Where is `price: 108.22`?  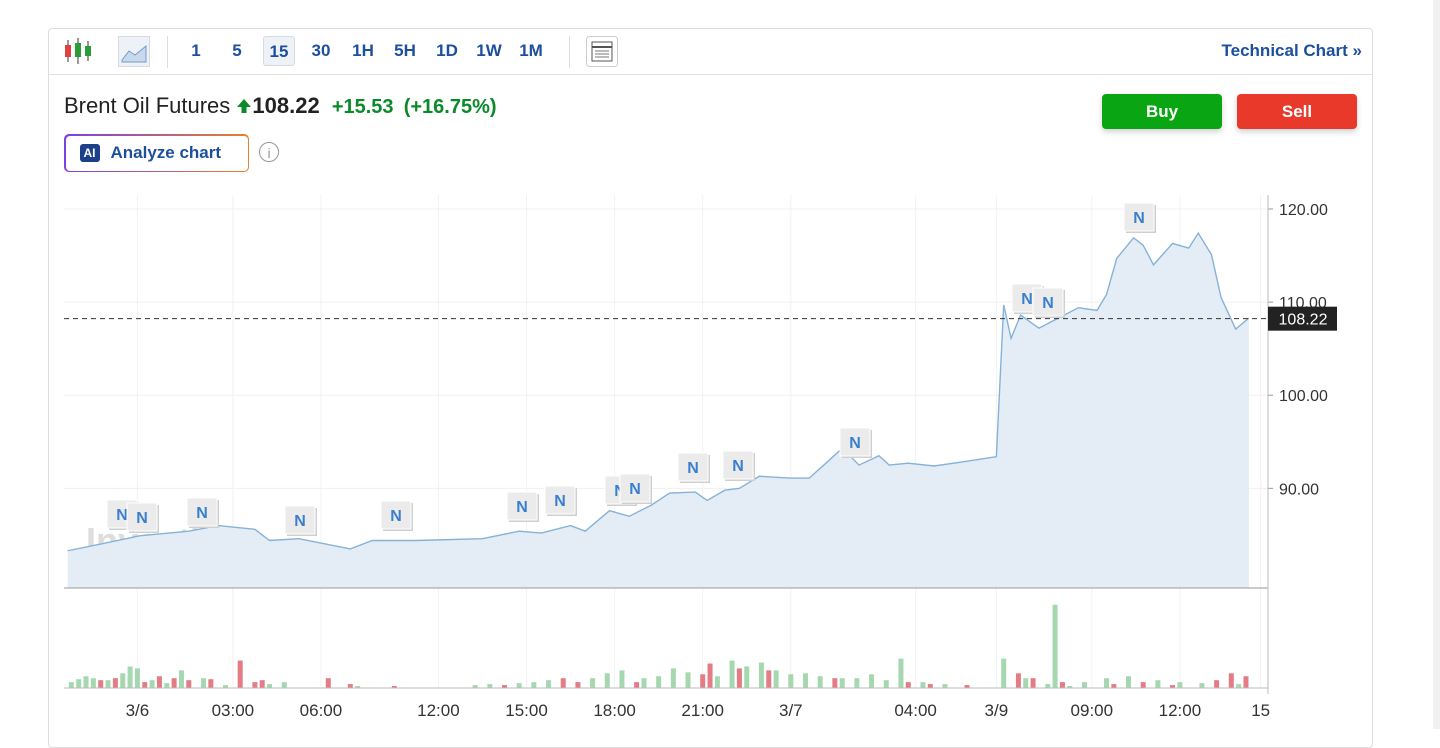 price: 108.22 is located at coordinates (286, 105).